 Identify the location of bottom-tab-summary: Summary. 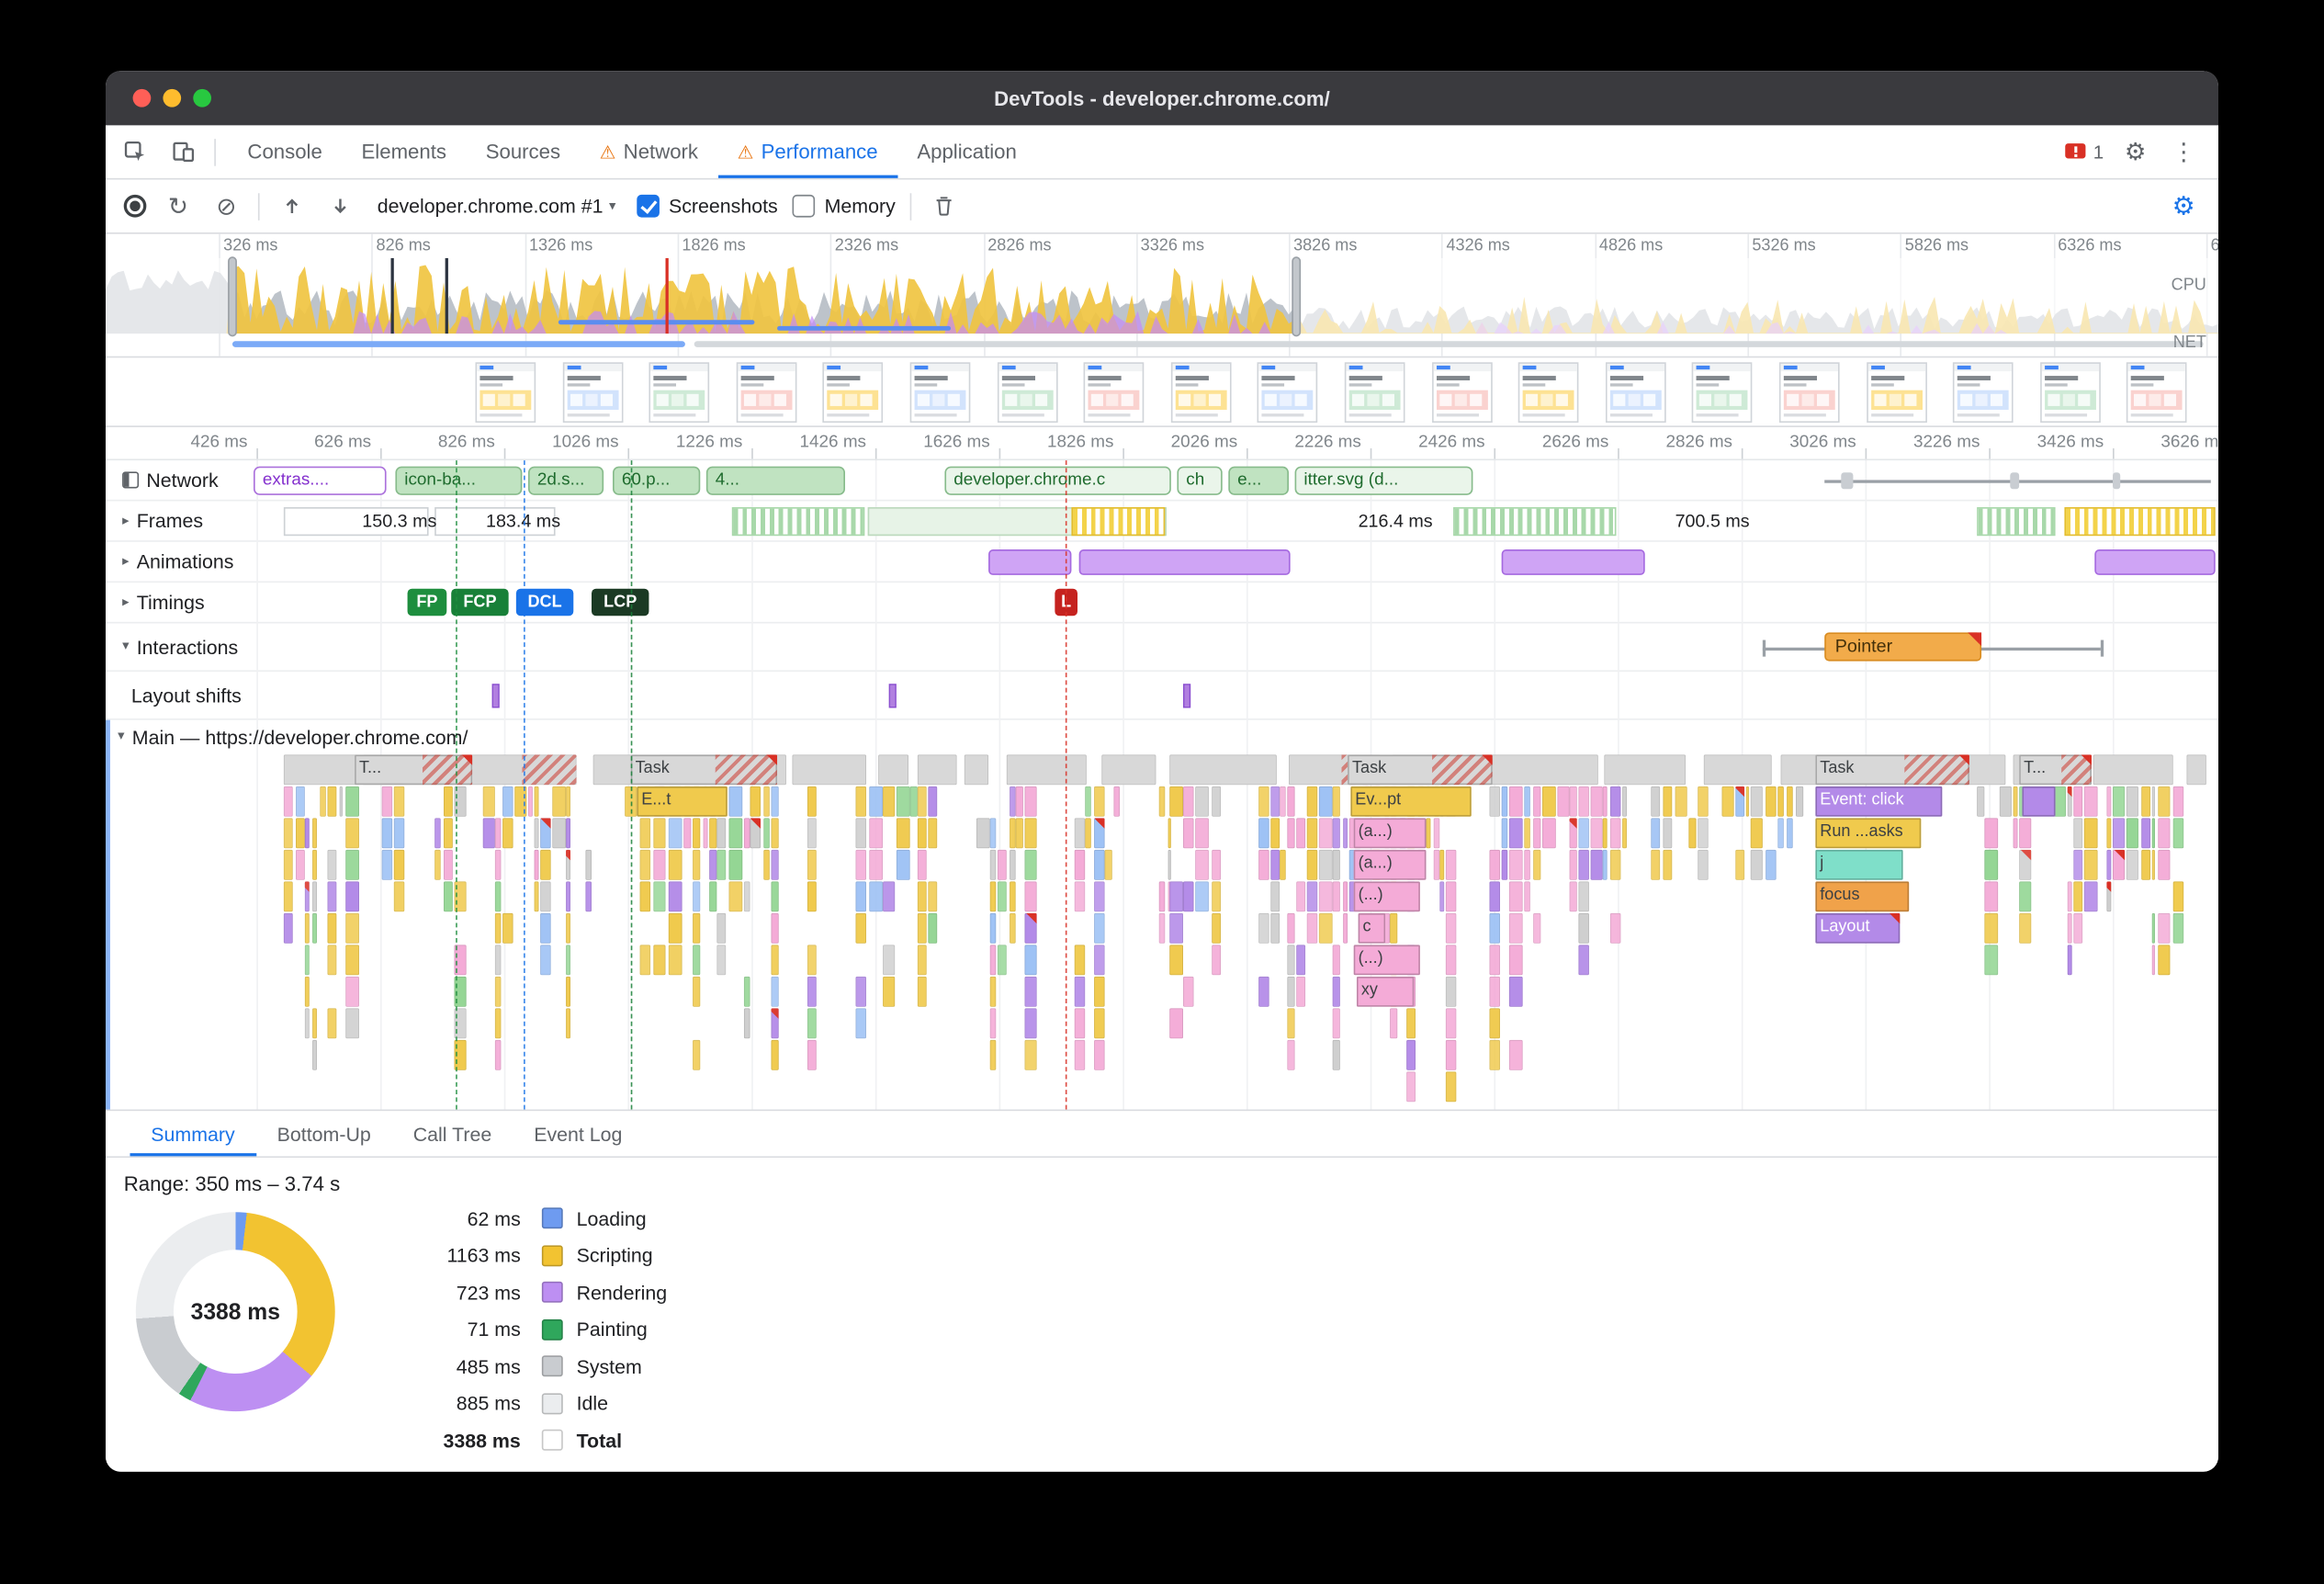
(192, 1133).